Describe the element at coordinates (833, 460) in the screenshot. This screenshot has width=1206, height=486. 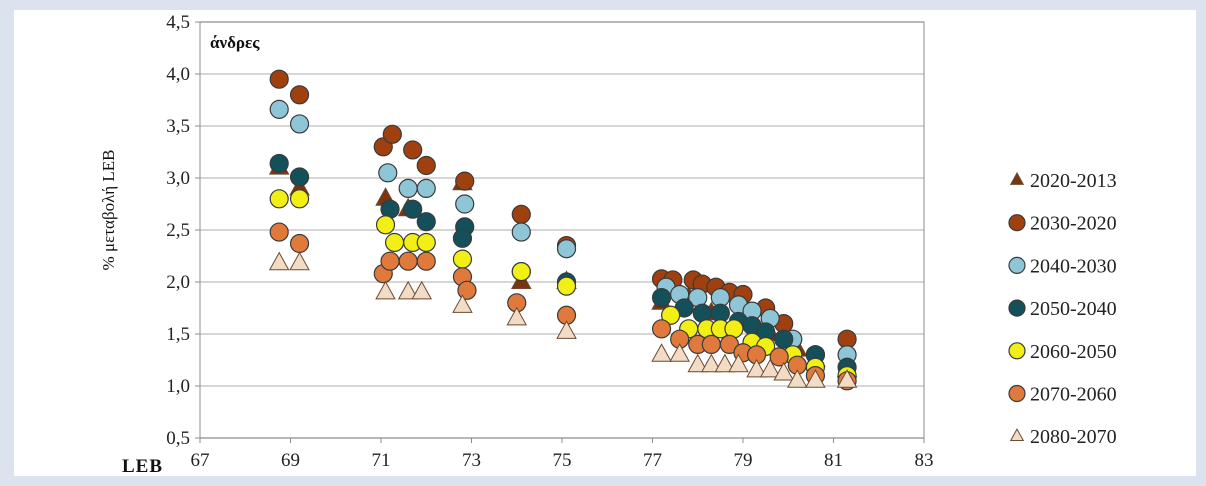
I see `x-tick-label: 81` at that location.